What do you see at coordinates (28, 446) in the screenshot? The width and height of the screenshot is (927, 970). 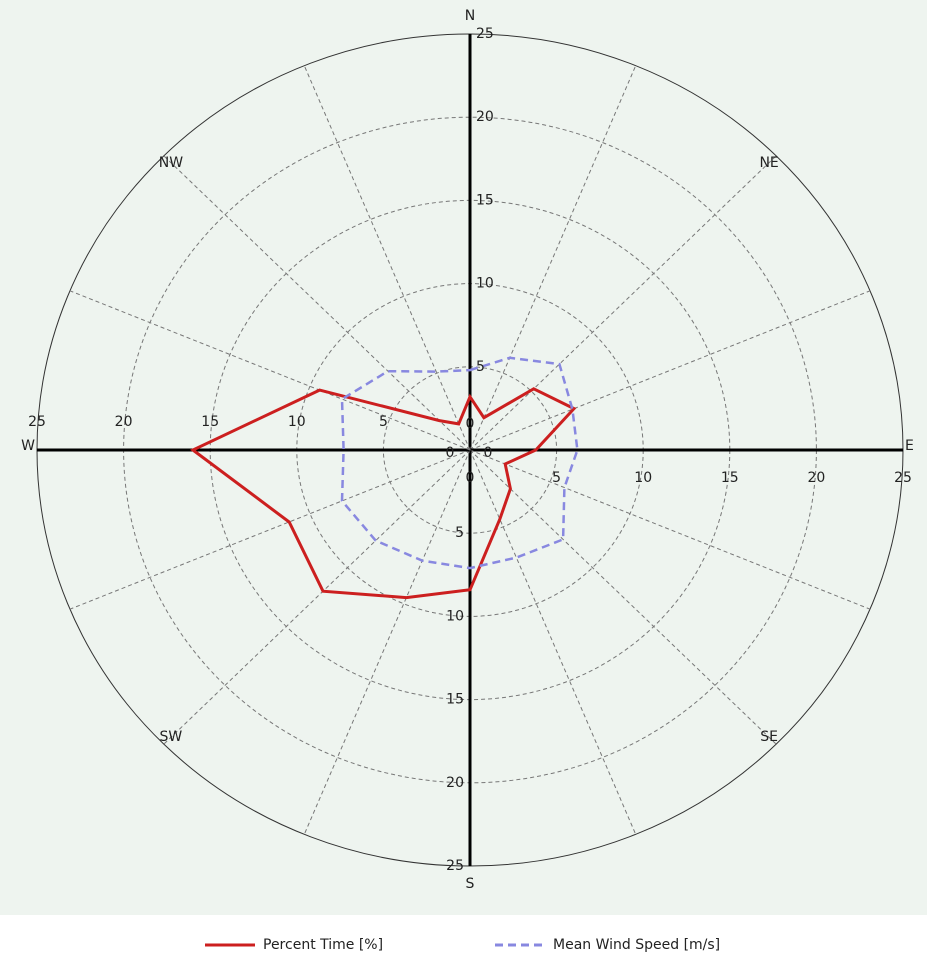 I see `direction-label: W` at bounding box center [28, 446].